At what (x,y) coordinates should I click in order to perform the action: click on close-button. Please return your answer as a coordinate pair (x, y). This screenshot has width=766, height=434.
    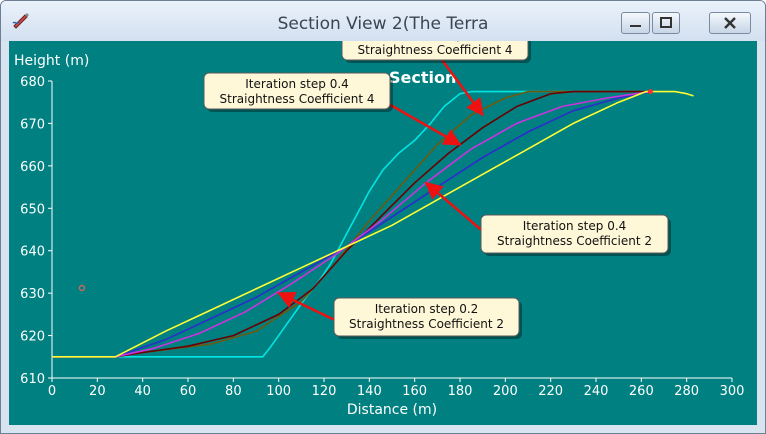
    Looking at the image, I should click on (730, 23).